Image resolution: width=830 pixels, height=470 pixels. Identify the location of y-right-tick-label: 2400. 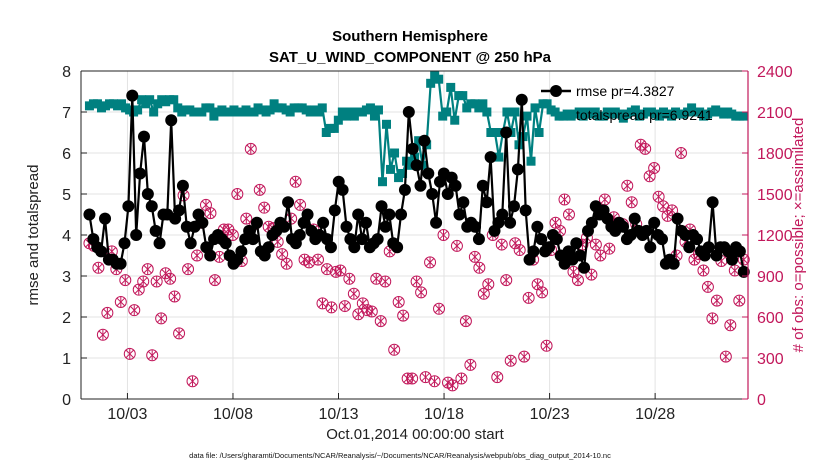
(775, 72).